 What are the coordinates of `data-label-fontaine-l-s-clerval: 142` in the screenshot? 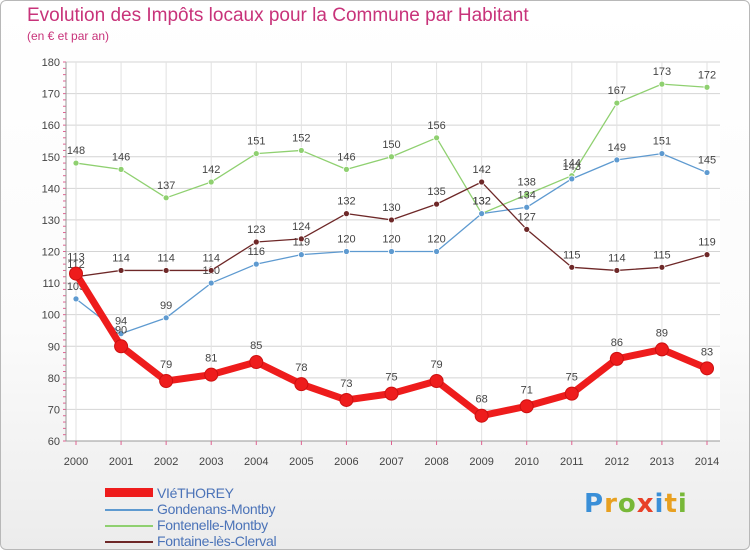 It's located at (481, 170).